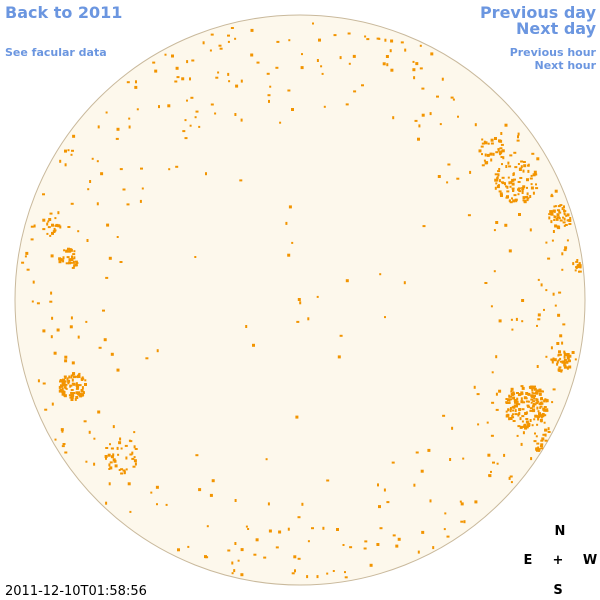  Describe the element at coordinates (56, 52) in the screenshot. I see `facular-link: See facular data` at that location.